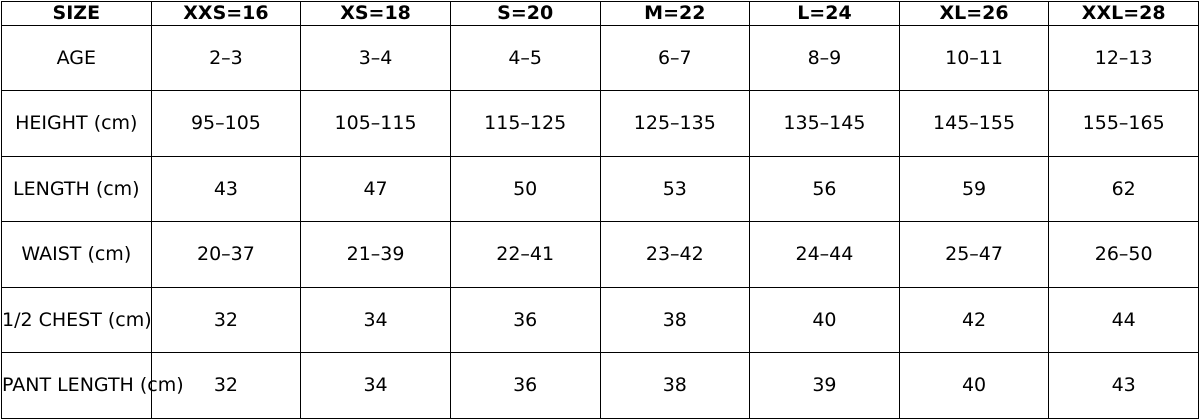  What do you see at coordinates (1123, 320) in the screenshot?
I see `table-cell: 44` at bounding box center [1123, 320].